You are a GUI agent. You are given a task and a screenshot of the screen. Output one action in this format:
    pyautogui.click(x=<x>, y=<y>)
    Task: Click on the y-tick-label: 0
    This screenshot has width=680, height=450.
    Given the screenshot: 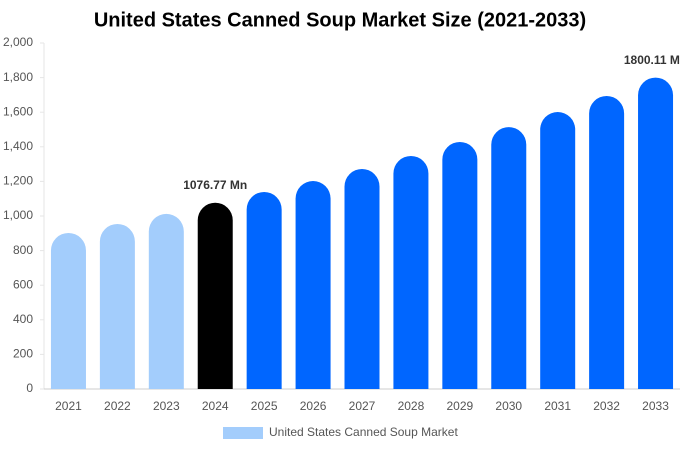 What is the action you would take?
    pyautogui.click(x=29, y=388)
    